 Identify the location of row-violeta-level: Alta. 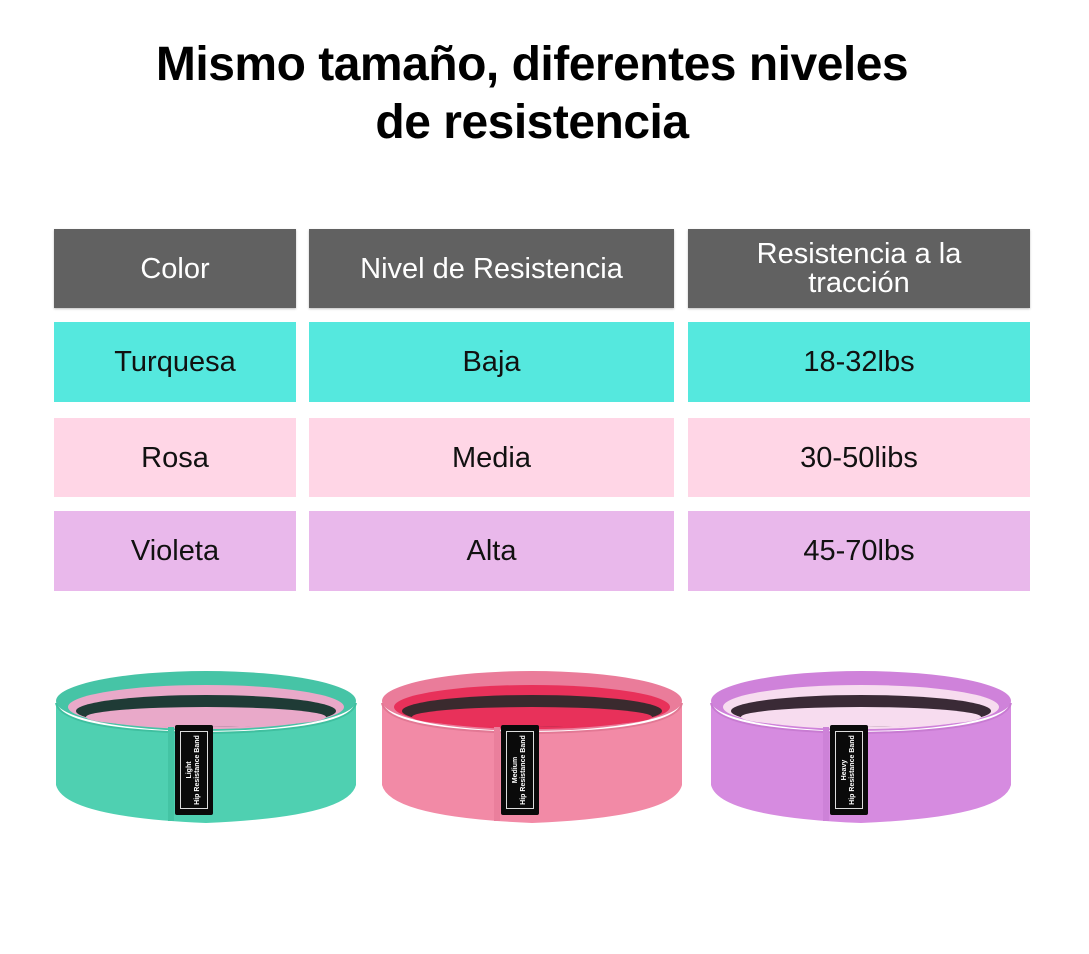
(491, 551).